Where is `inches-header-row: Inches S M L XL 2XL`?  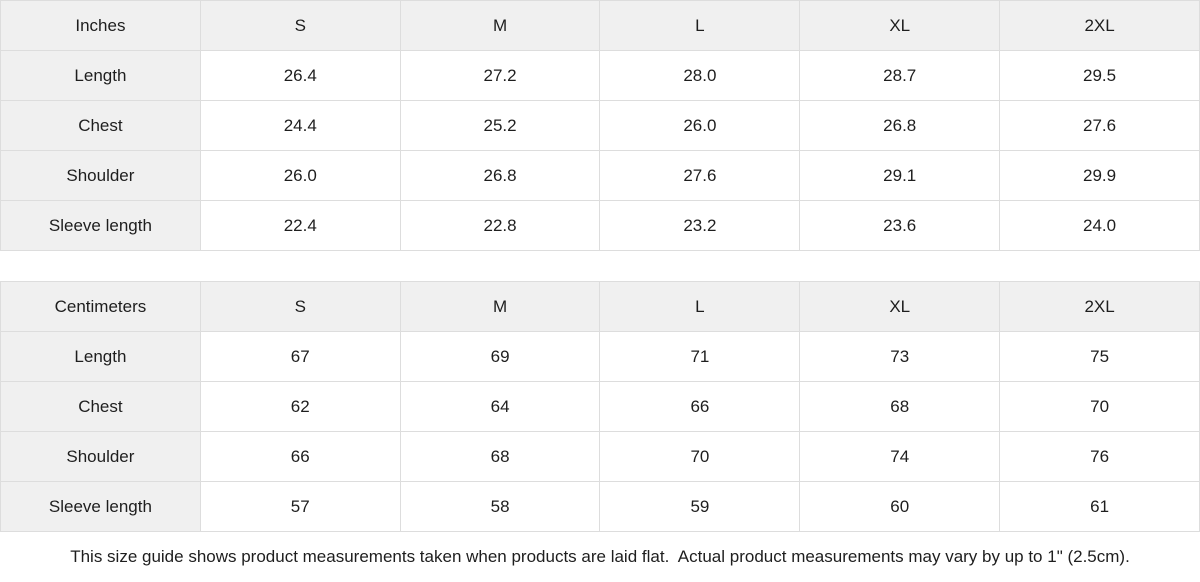
inches-header-row: Inches S M L XL 2XL is located at coordinates (600, 25).